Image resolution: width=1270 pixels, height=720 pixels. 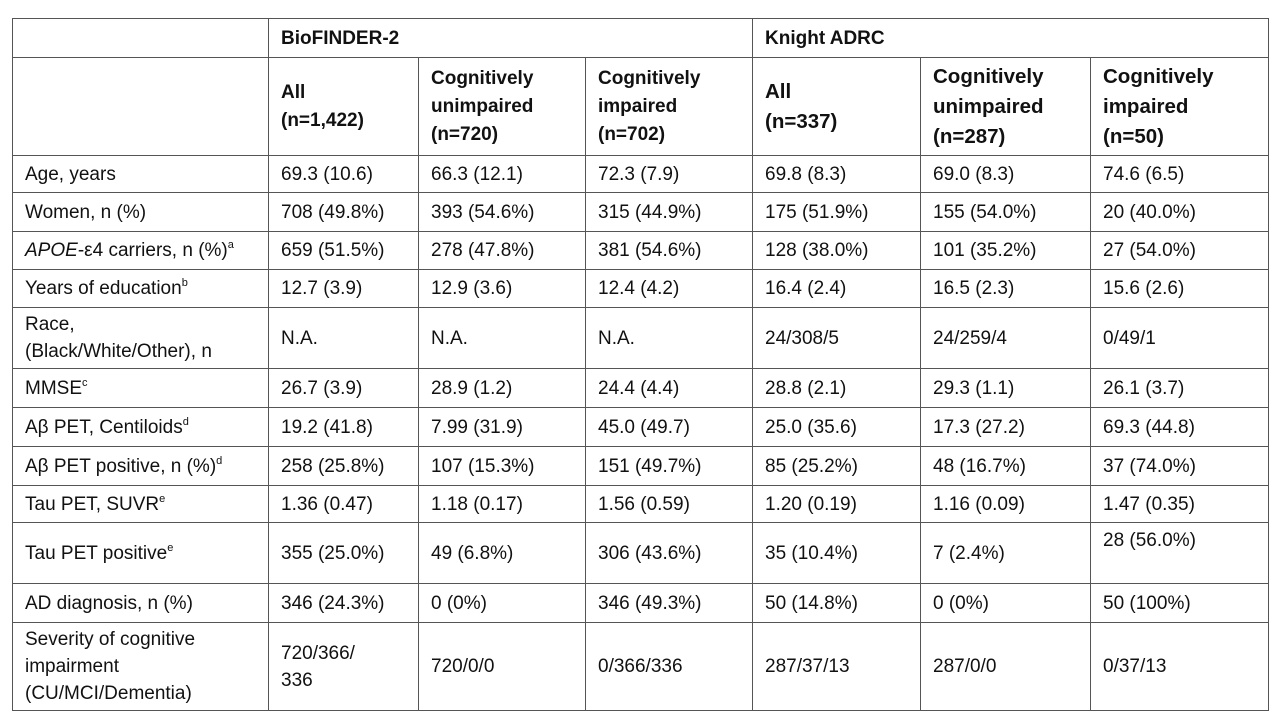 I want to click on data-cell: 107 (15.3%), so click(x=502, y=466).